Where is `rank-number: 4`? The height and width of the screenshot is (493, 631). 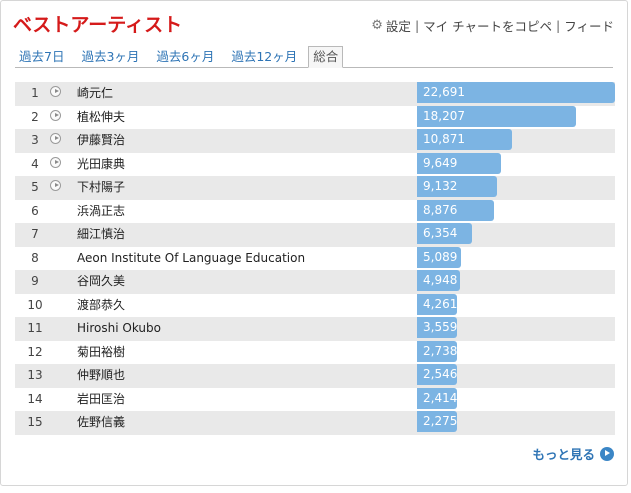
rank-number: 4 is located at coordinates (35, 163).